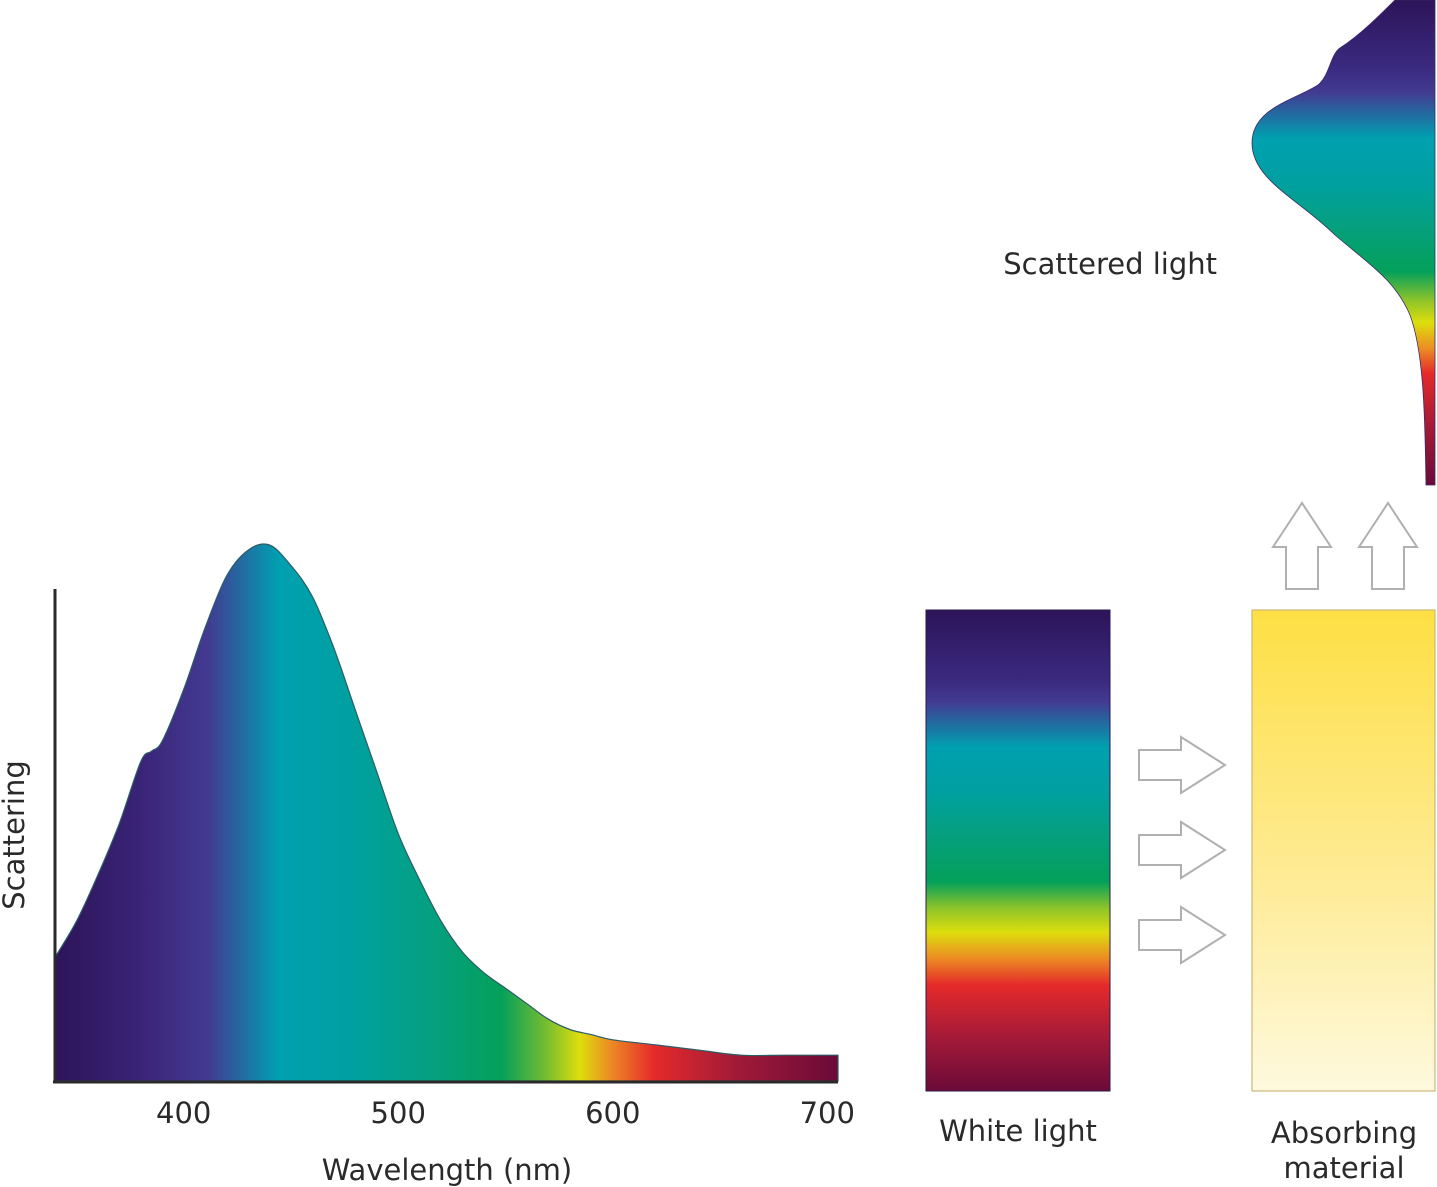 The image size is (1437, 1187). Describe the element at coordinates (1018, 850) in the screenshot. I see `white-light-bar` at that location.